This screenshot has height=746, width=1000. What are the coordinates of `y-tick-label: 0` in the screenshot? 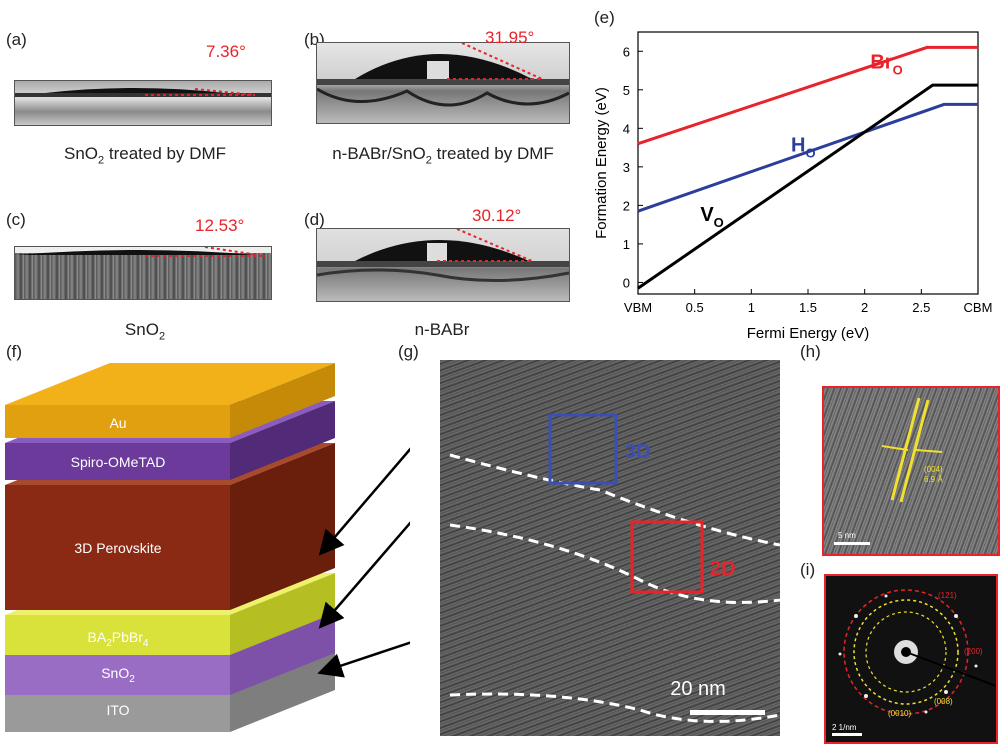 It's located at (626, 282).